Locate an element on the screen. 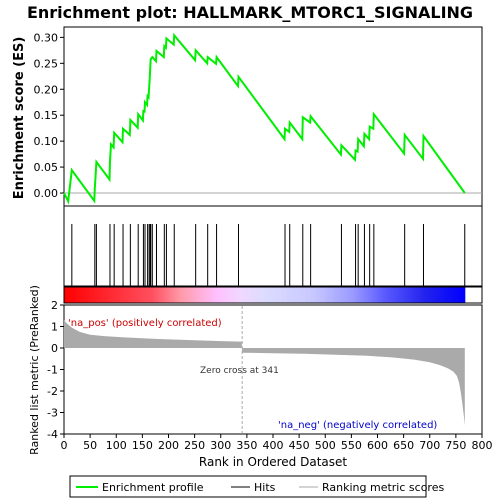 The image size is (500, 500). es-y-tick-label: 0.30 is located at coordinates (46, 37).